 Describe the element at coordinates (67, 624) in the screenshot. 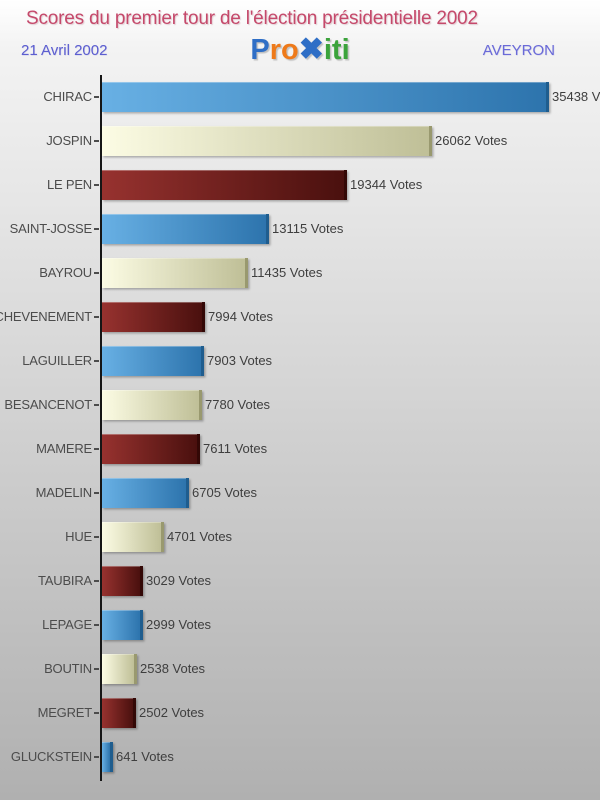

I see `candidate-label: LEPAGE` at that location.